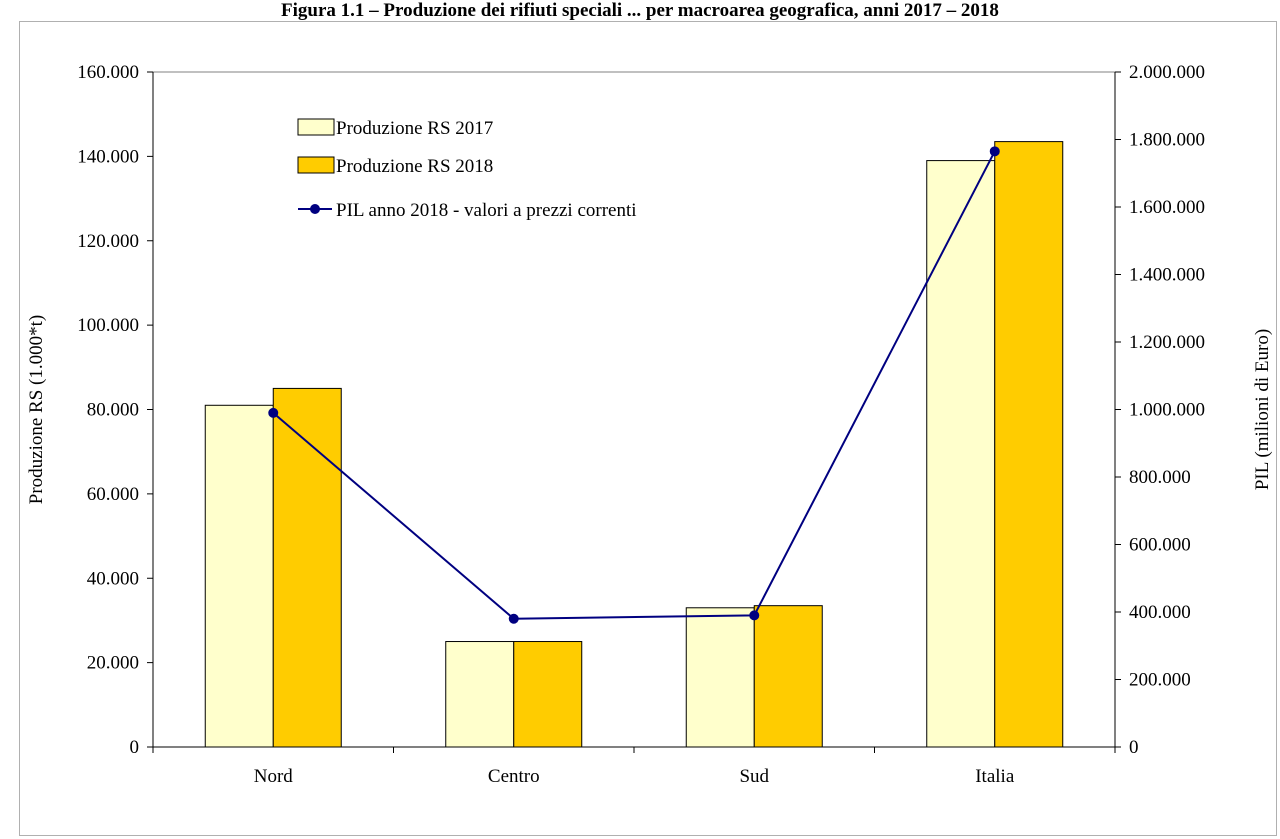 Image resolution: width=1280 pixels, height=839 pixels. Describe the element at coordinates (135, 747) in the screenshot. I see `y-tick-label: 0` at that location.